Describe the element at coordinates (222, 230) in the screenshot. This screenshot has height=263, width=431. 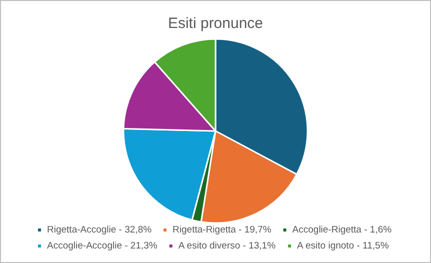
I see `legend-label: Rigetta-Rigetta - 19,7%` at that location.